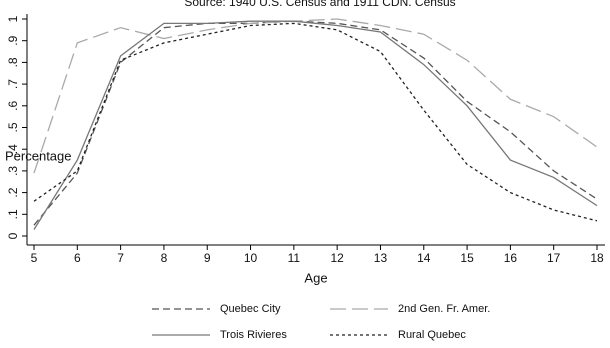 The image size is (610, 348). What do you see at coordinates (315, 277) in the screenshot?
I see `x-axis-label: Age` at bounding box center [315, 277].